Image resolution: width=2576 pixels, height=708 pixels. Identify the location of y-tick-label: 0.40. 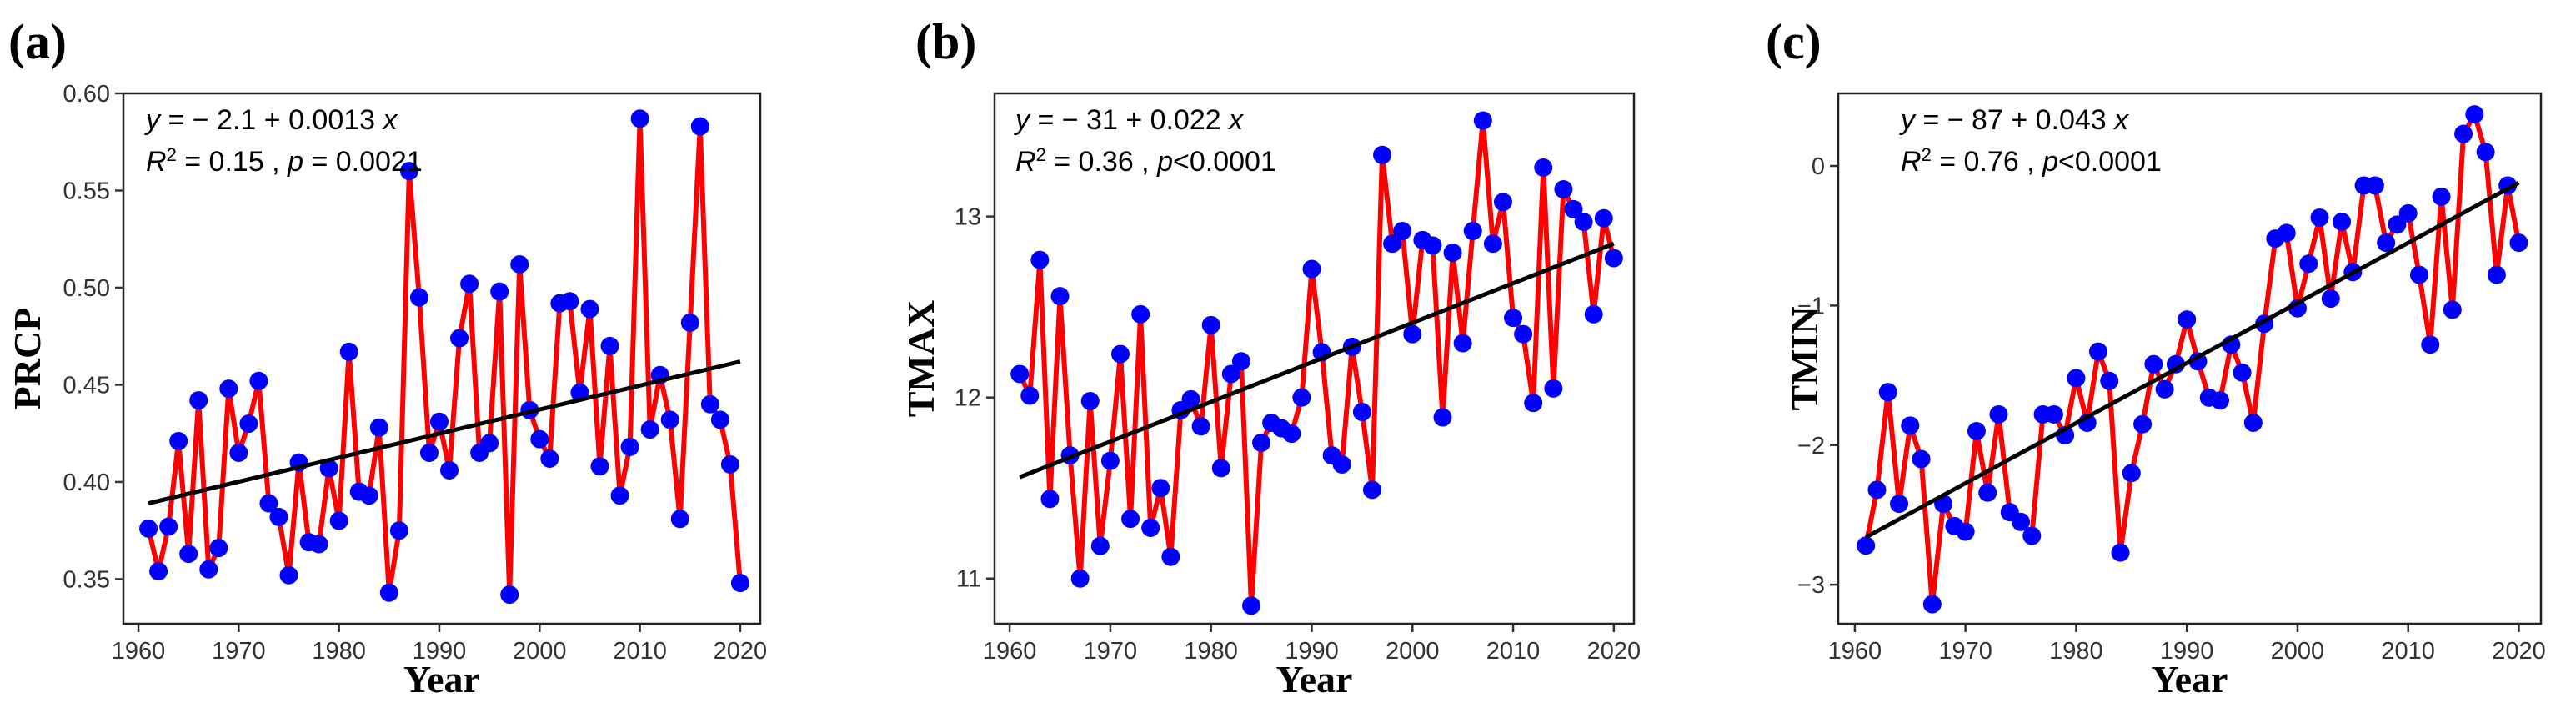
(86, 482).